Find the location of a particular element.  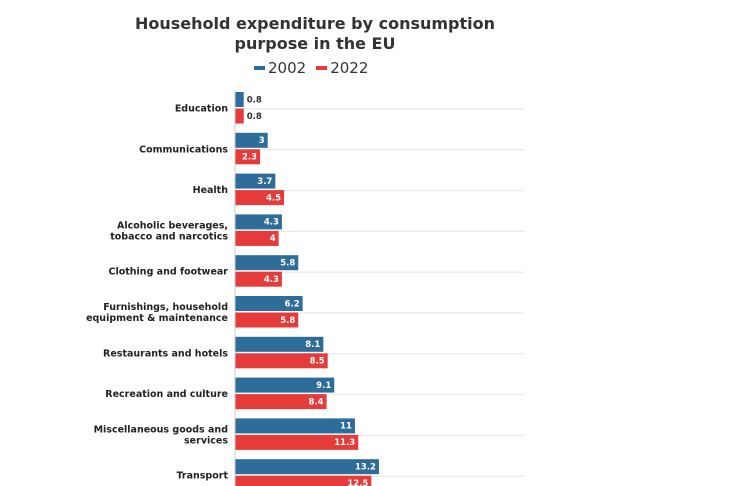

data-label-2002: 3.7 is located at coordinates (264, 182).